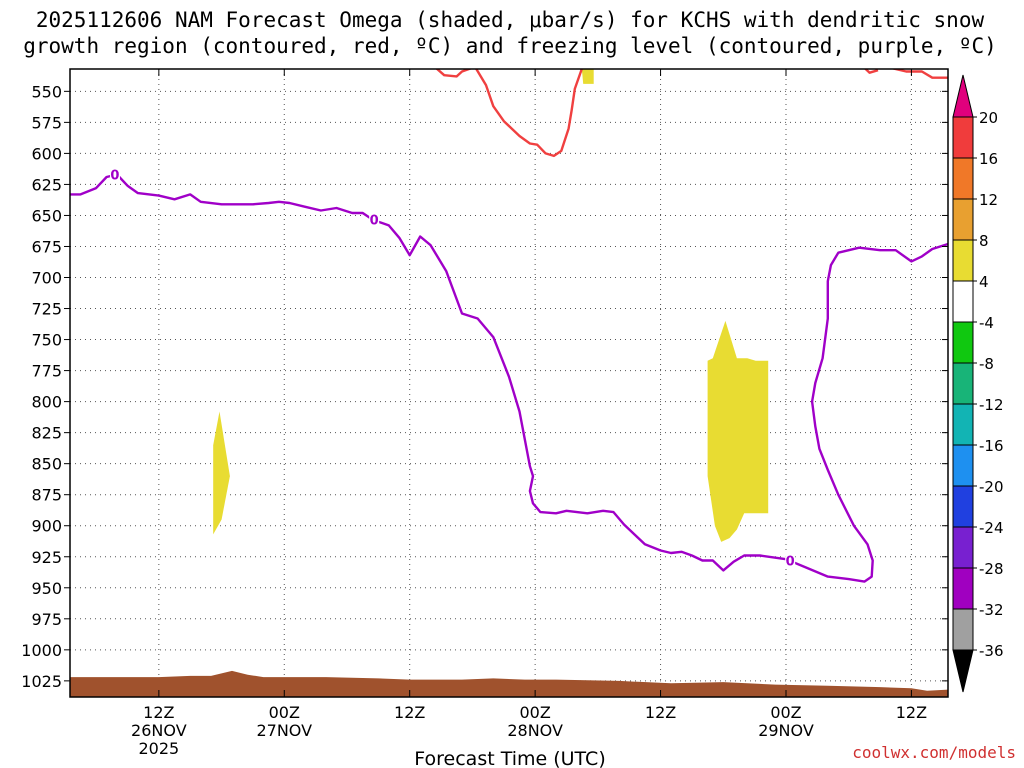 The height and width of the screenshot is (768, 1024). What do you see at coordinates (988, 159) in the screenshot?
I see `colorbar-label: 16` at bounding box center [988, 159].